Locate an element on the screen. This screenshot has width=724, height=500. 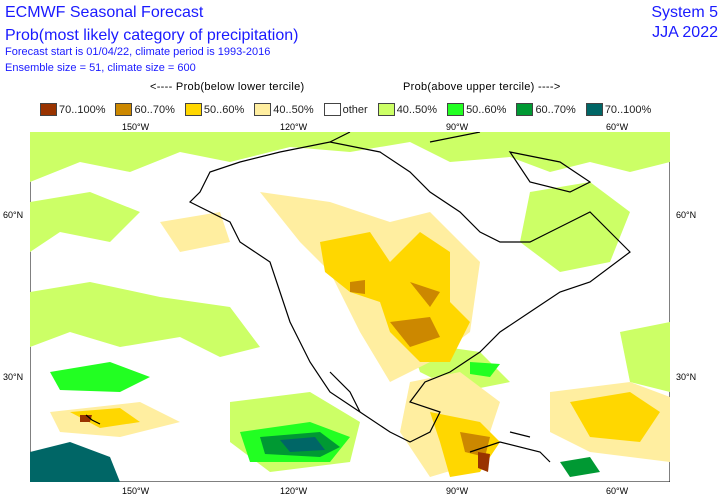
green-70-100-regions is located at coordinates (177, 459).